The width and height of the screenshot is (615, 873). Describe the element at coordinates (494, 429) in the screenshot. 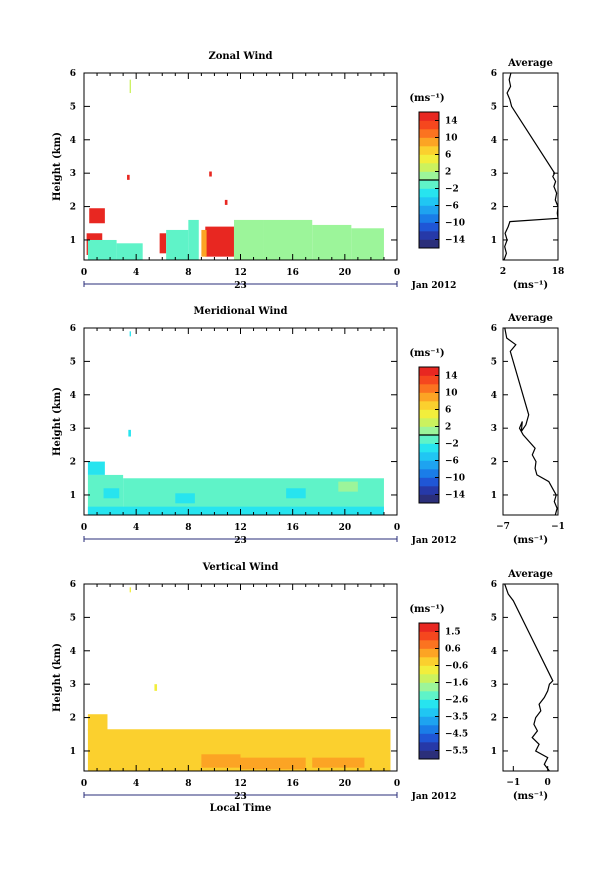

I see `avg-y-tick-label: 3` at that location.